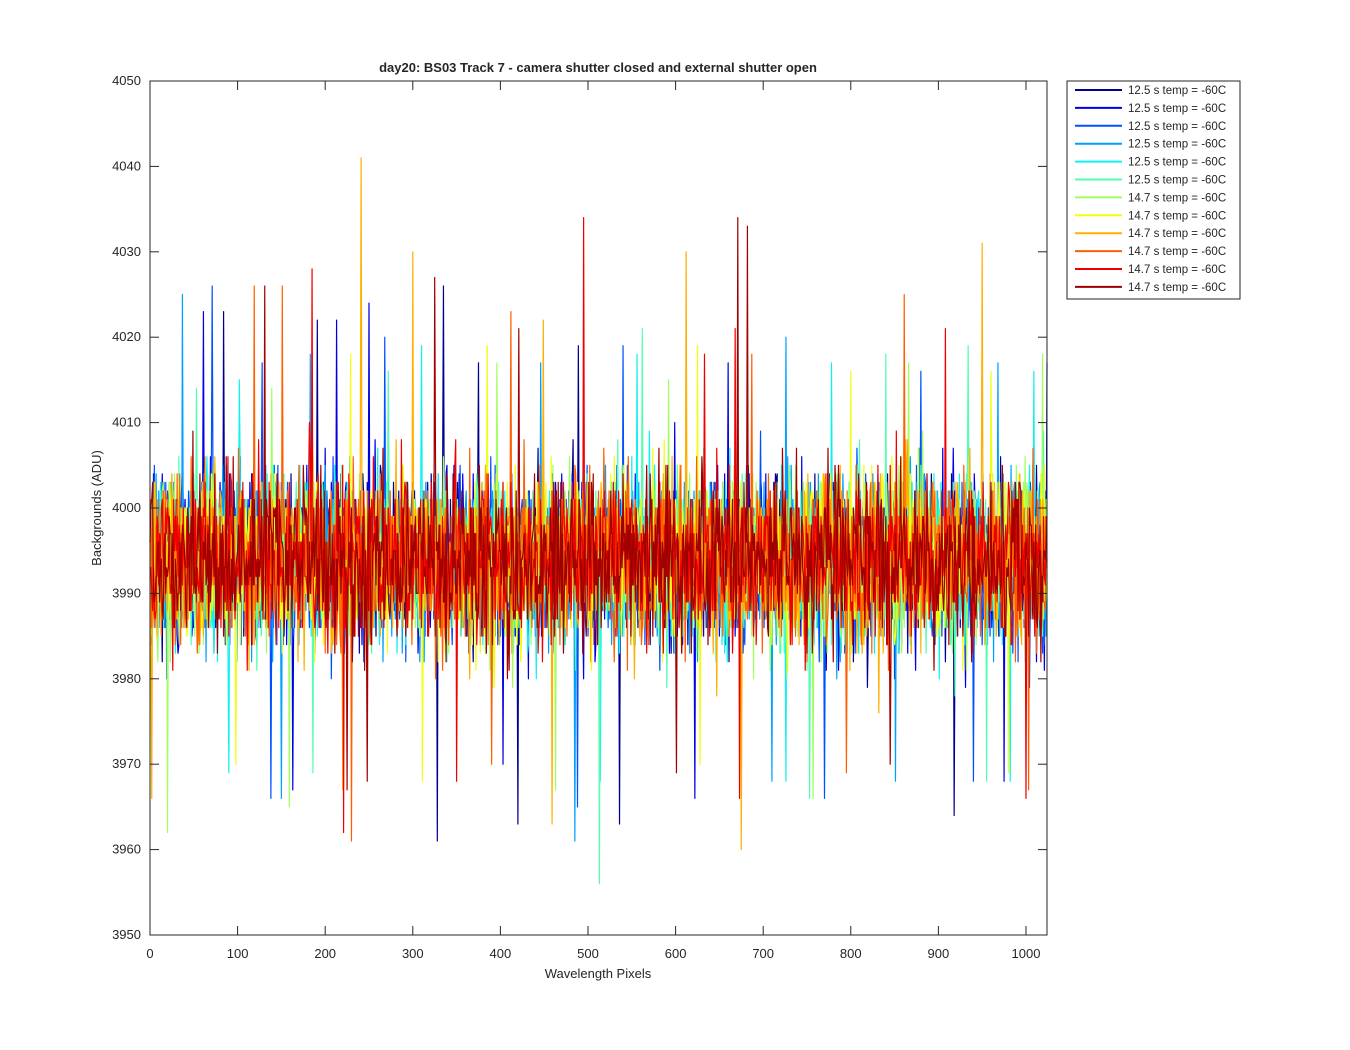 This screenshot has width=1350, height=1050. I want to click on x-tick-label: 1000, so click(1026, 953).